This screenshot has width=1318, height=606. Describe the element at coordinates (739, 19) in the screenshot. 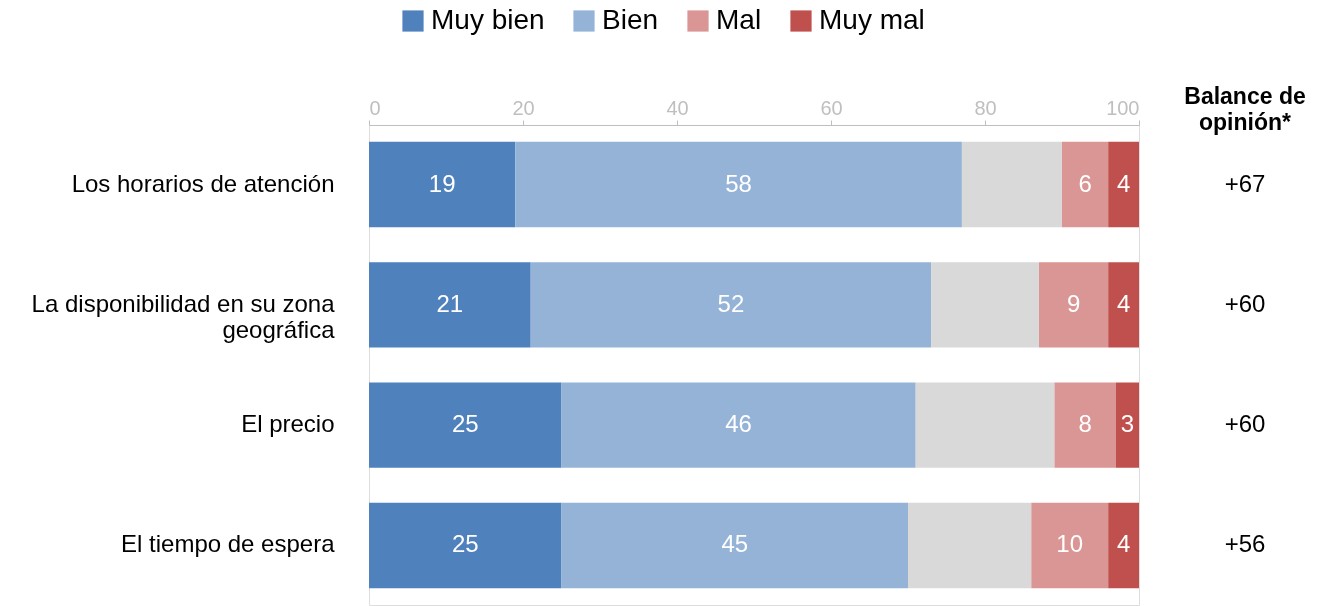

I see `legend-label: Mal` at that location.